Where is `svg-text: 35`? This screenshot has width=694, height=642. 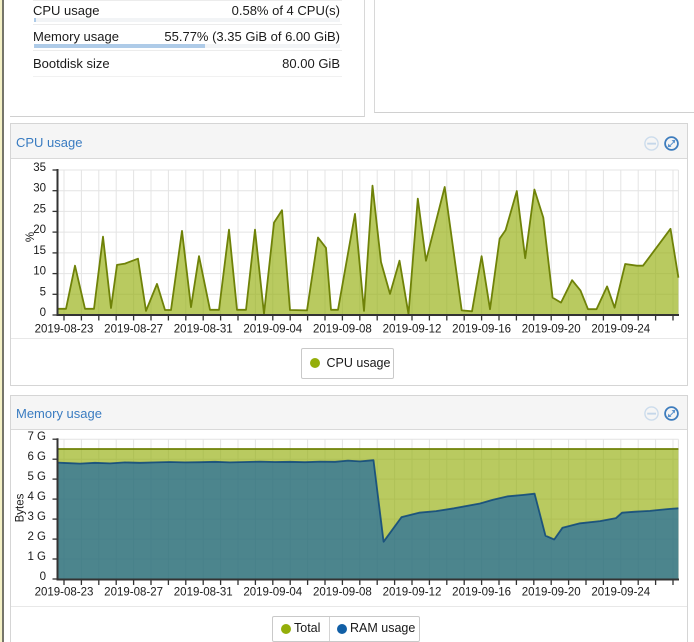 svg-text: 35 is located at coordinates (39, 168).